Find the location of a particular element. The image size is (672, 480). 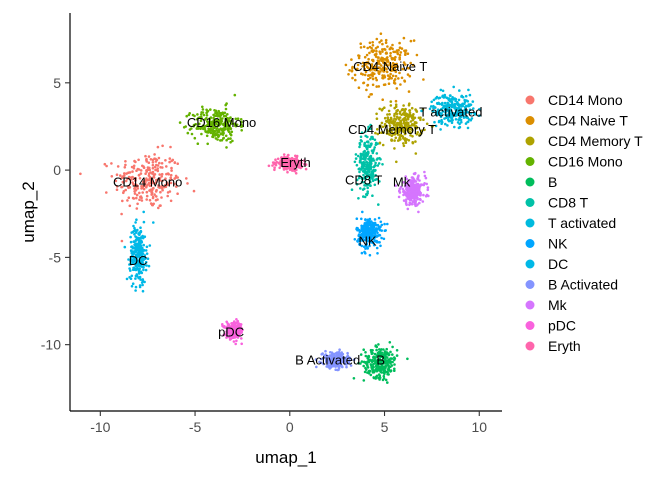

legend-item: CD4 Memory T is located at coordinates (584, 141).